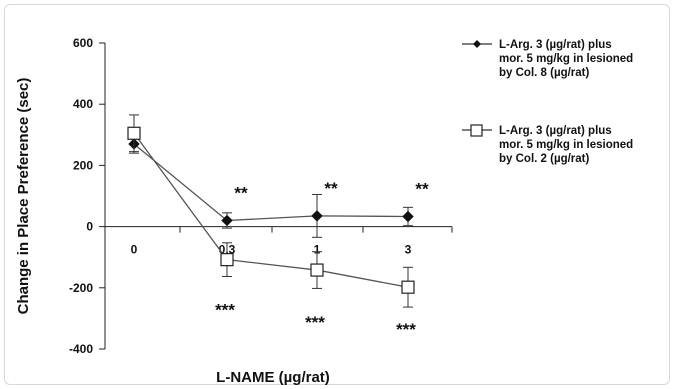 This screenshot has height=389, width=675. Describe the element at coordinates (83, 104) in the screenshot. I see `y-tick-label: 400` at that location.